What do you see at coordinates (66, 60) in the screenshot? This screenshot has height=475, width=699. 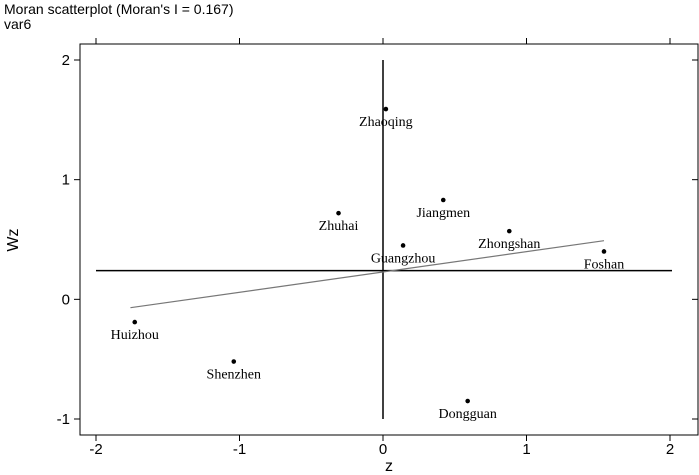 I see `y-tick-label: 2` at bounding box center [66, 60].